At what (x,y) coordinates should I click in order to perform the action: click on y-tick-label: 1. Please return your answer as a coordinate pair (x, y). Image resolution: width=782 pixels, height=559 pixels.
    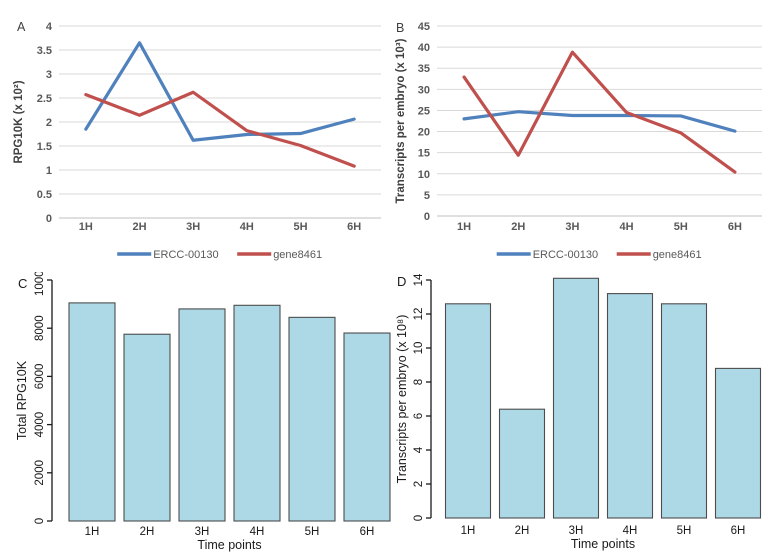
    Looking at the image, I should click on (49, 171).